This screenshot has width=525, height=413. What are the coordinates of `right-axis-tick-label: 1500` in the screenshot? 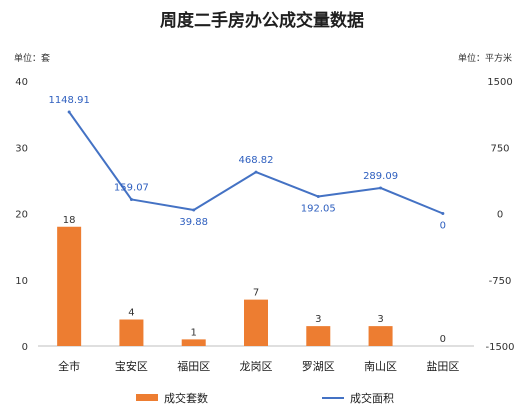 It's located at (499, 82).